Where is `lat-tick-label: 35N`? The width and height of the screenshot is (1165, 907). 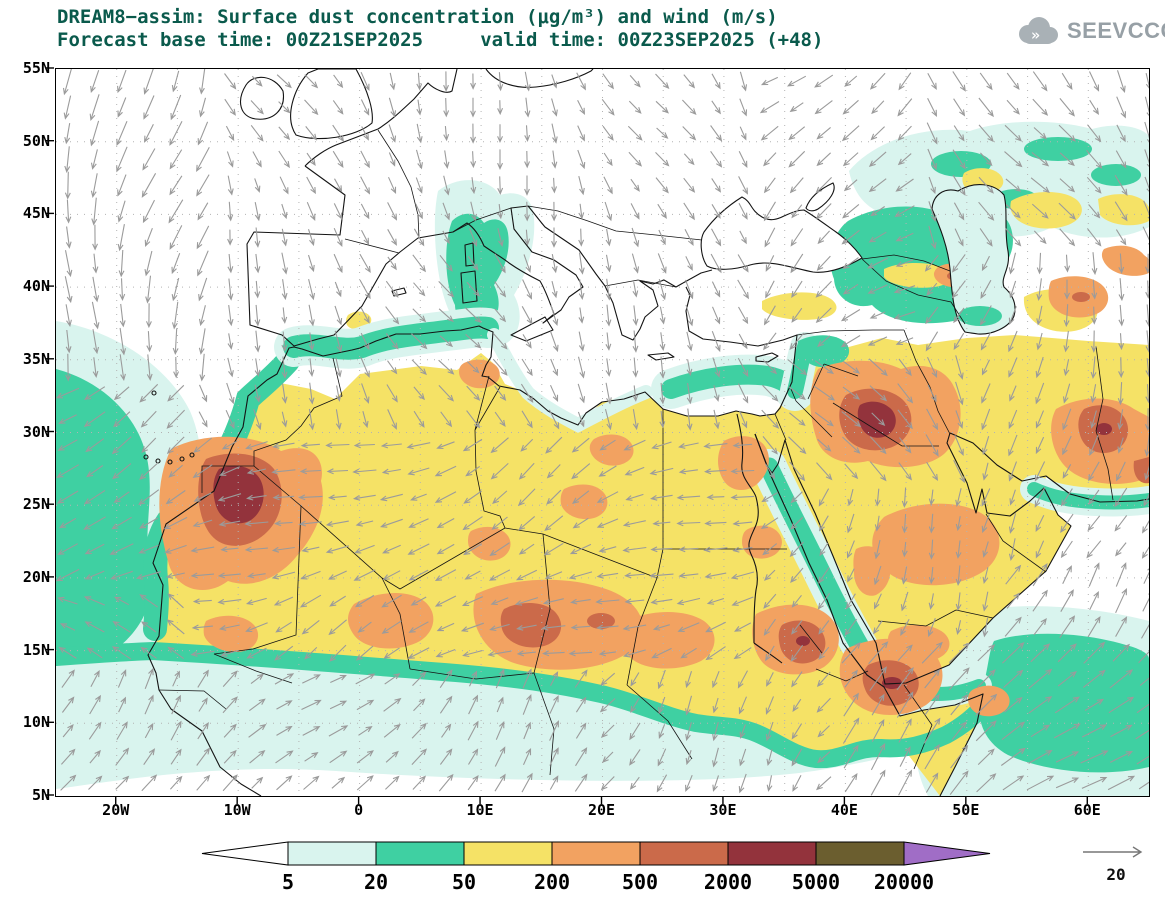 lat-tick-label: 35N is located at coordinates (36, 358).